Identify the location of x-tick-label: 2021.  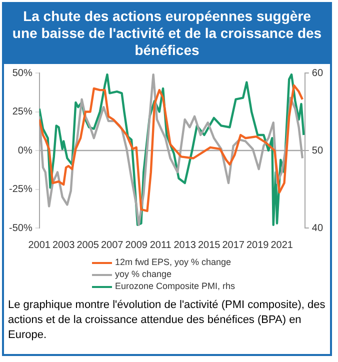
(282, 245).